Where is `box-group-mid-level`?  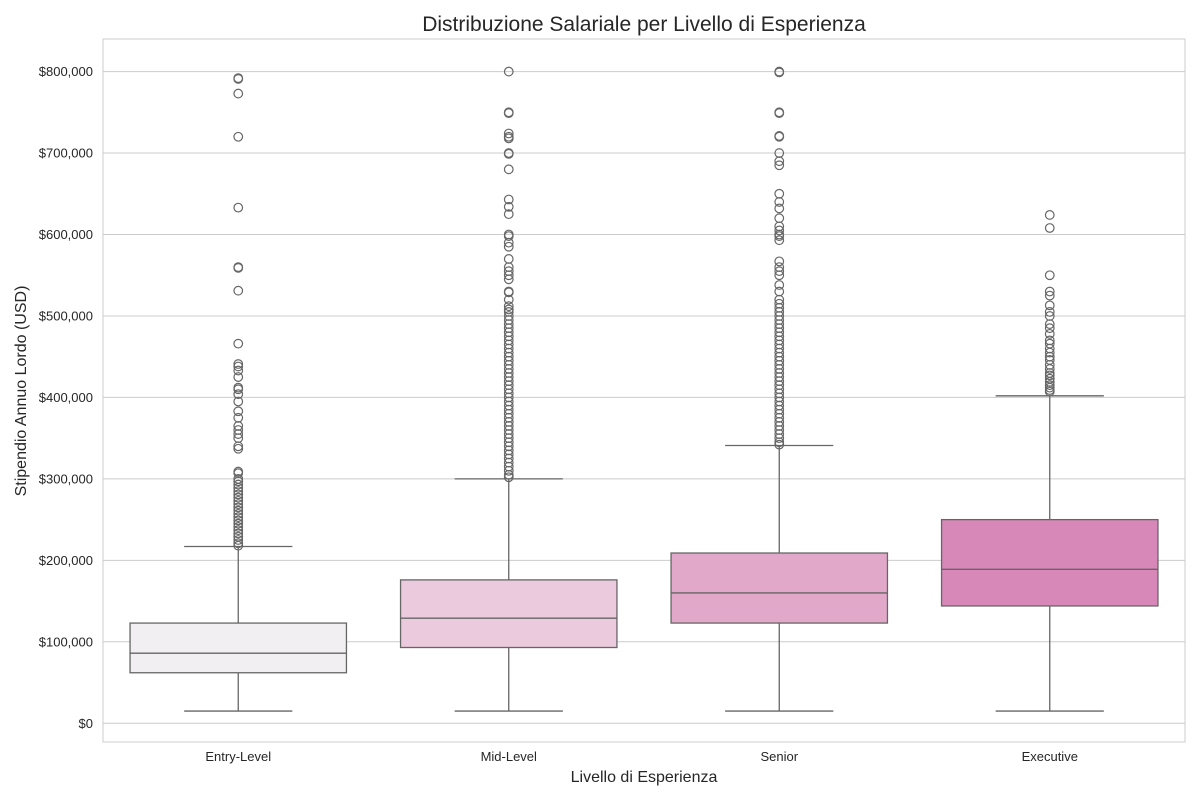
box-group-mid-level is located at coordinates (508, 389).